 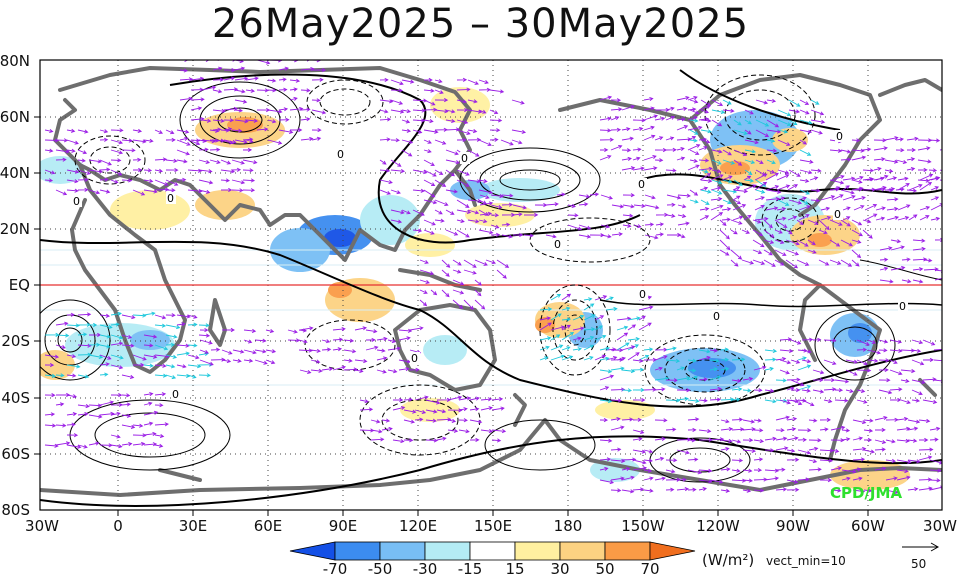 What do you see at coordinates (15, 61) in the screenshot?
I see `lat-label: 80N` at bounding box center [15, 61].